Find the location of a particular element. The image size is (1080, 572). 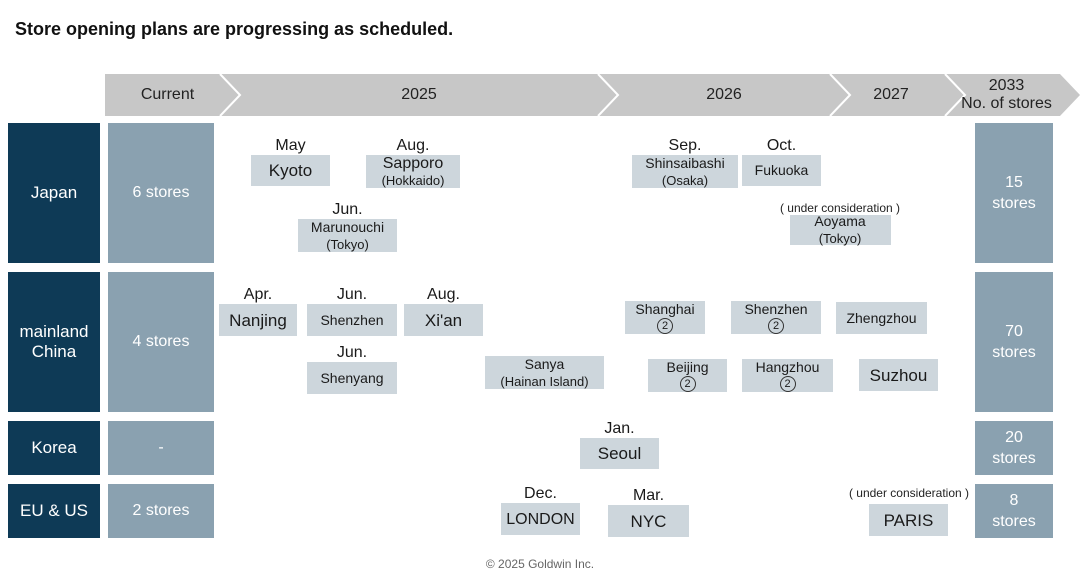

arrow-segment-2027 is located at coordinates (897, 95).